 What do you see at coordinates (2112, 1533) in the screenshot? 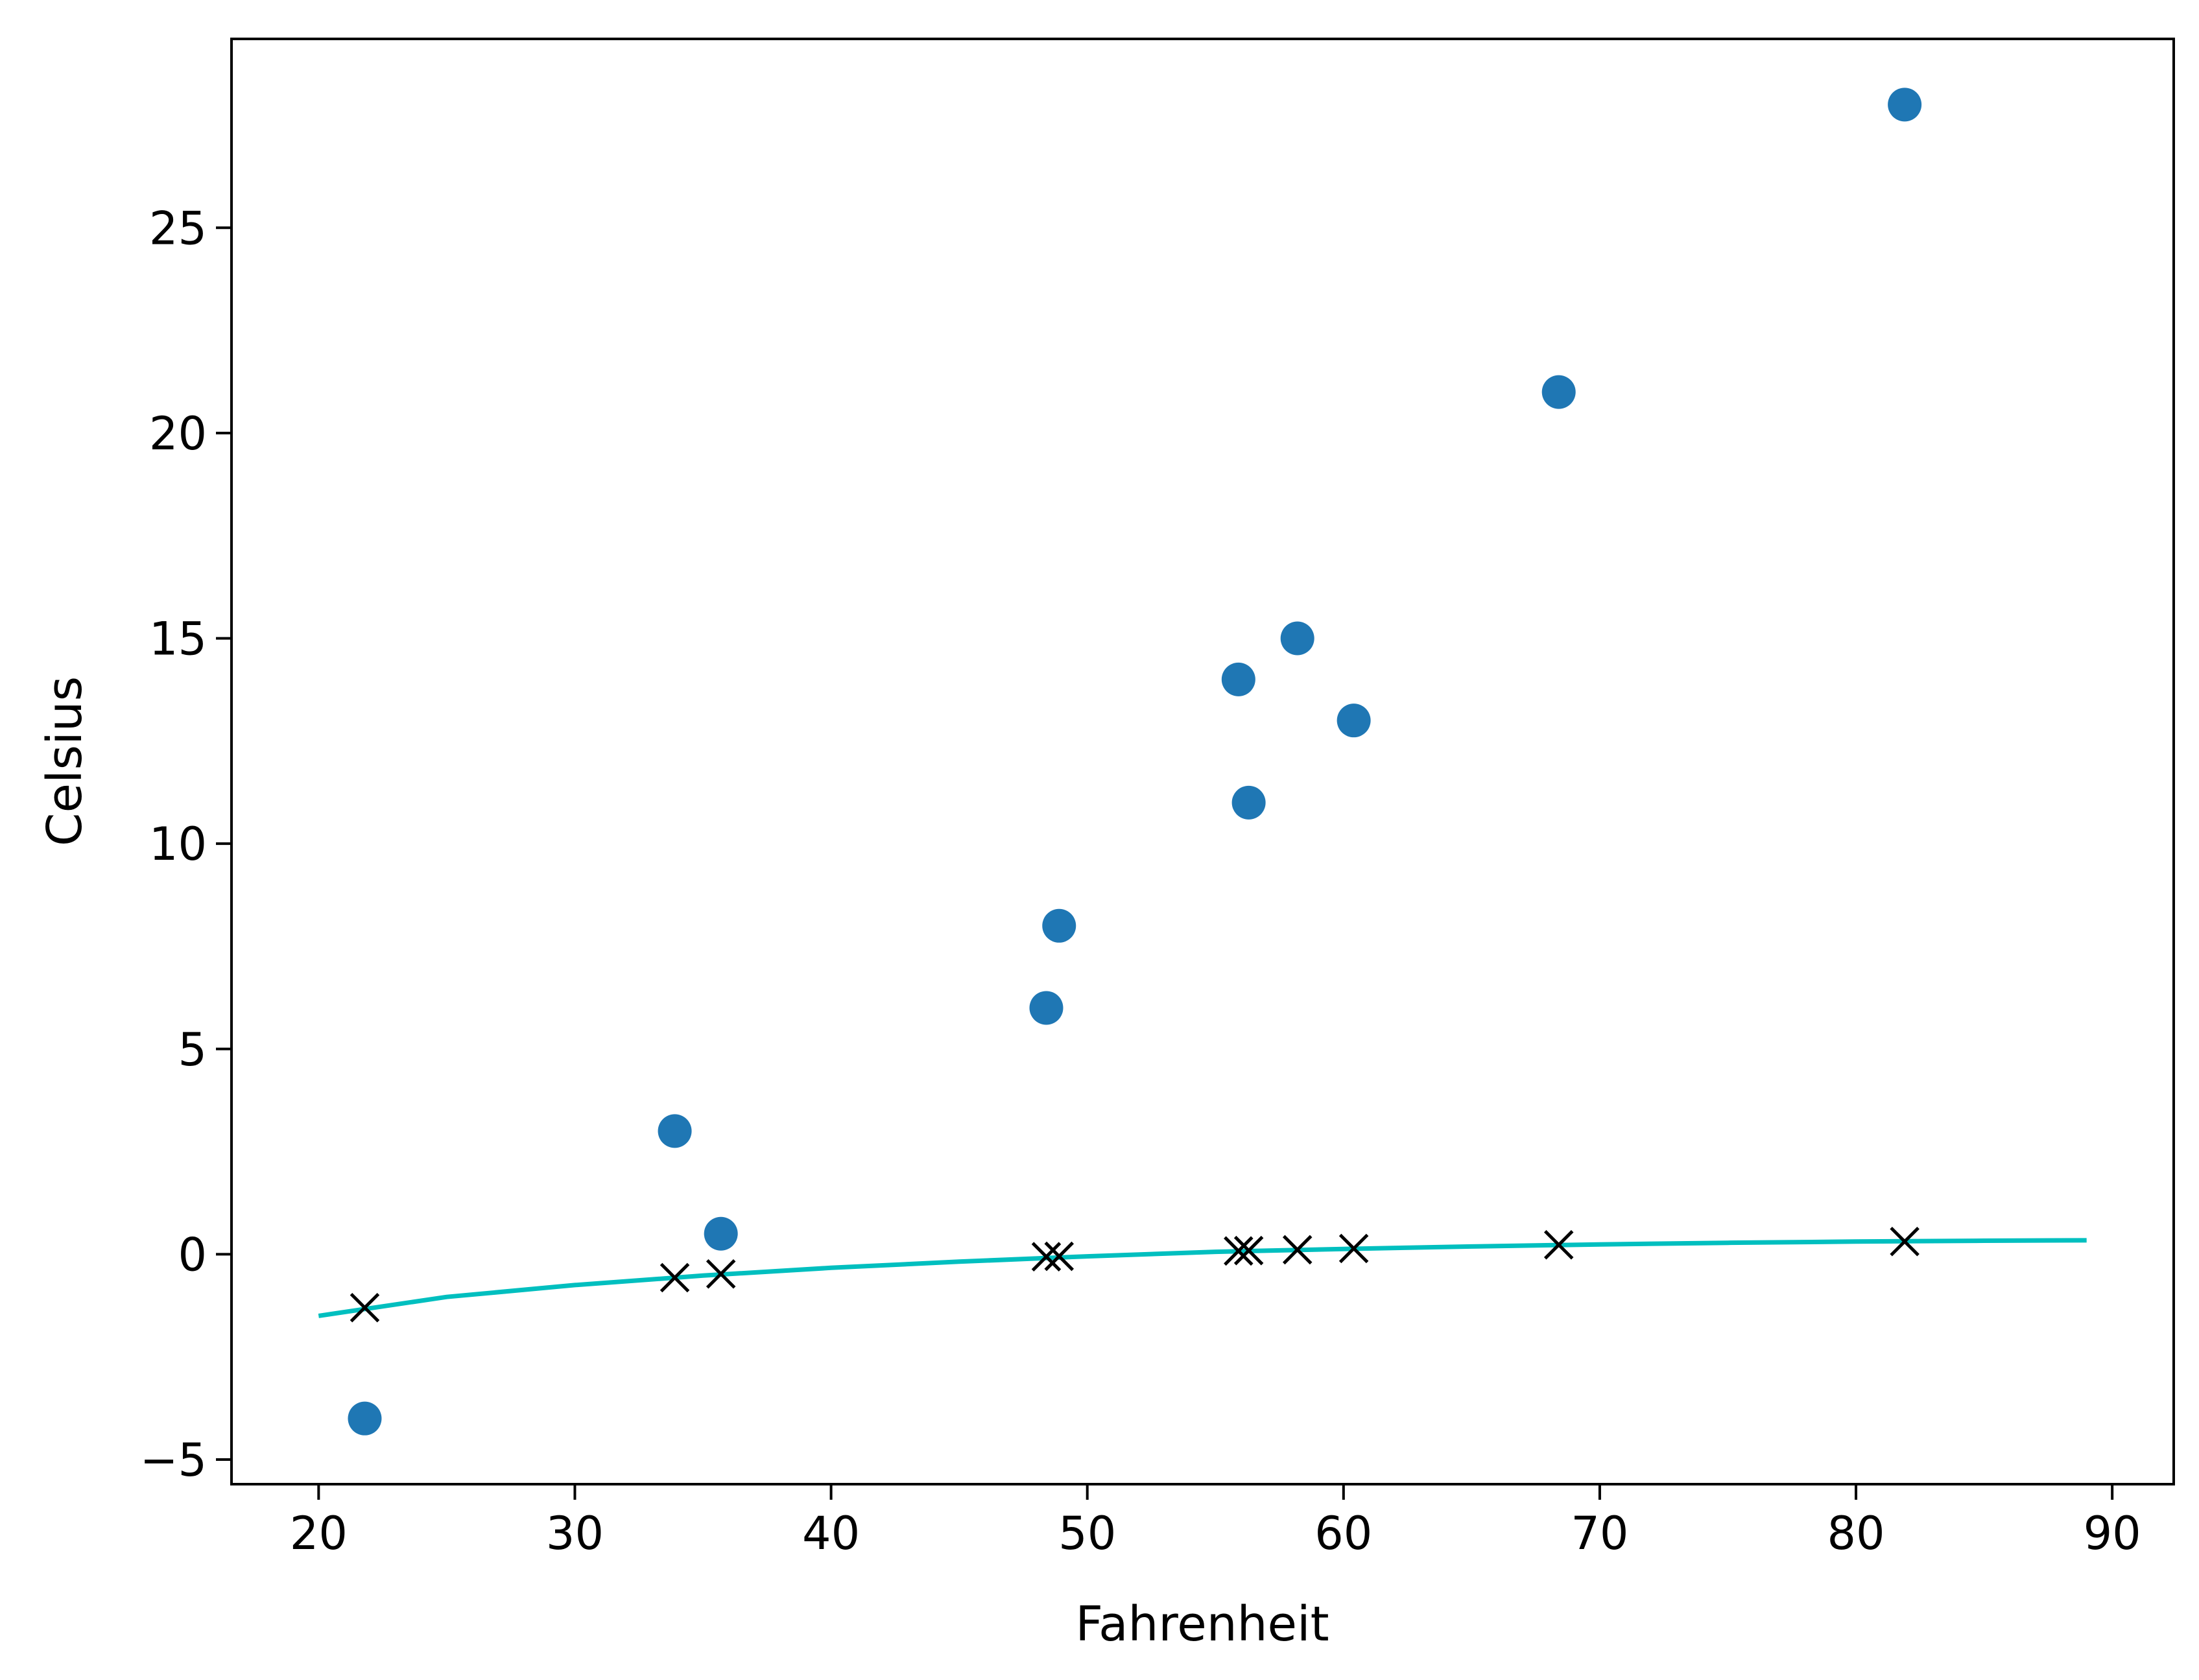
I see `x-tick-label-7: 90` at bounding box center [2112, 1533].